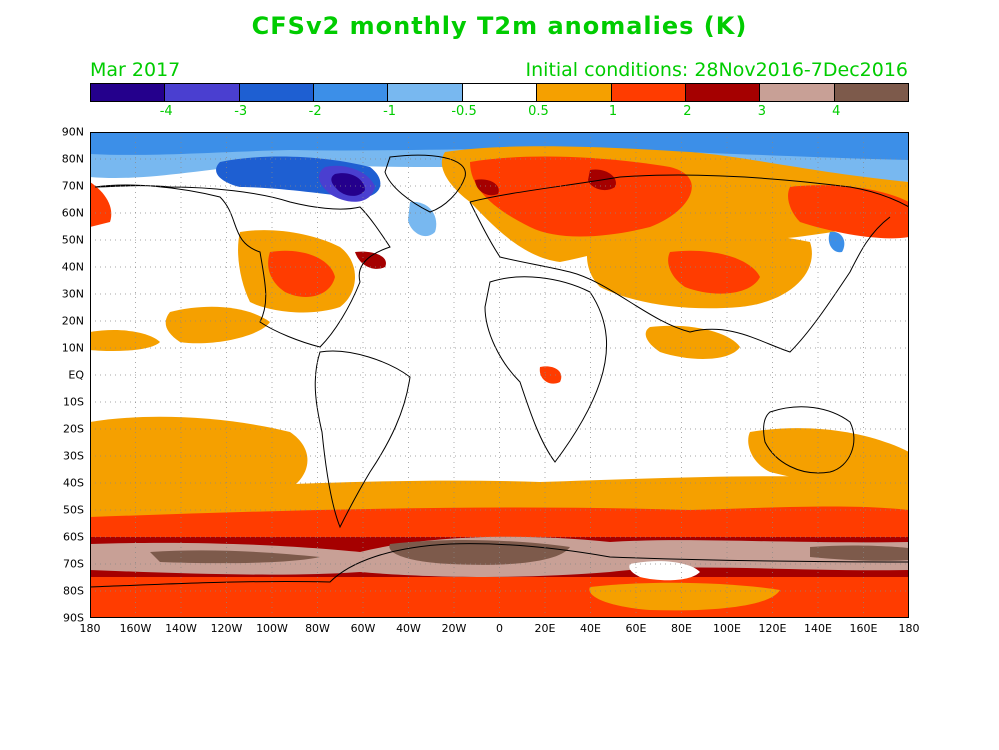 The height and width of the screenshot is (750, 999). Describe the element at coordinates (72, 132) in the screenshot. I see `lat-label: 90N` at that location.